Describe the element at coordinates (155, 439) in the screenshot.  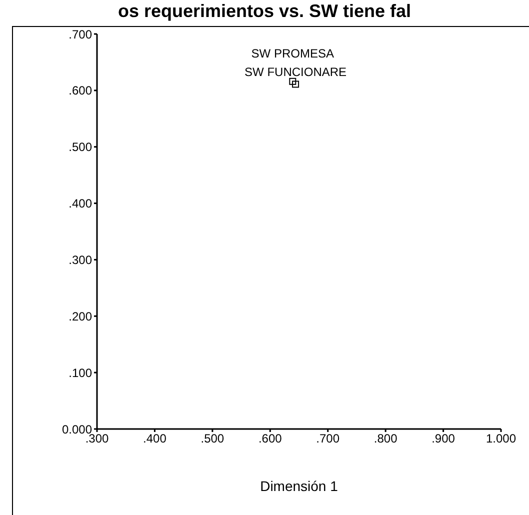
I see `x-tick-label: .400` at that location.